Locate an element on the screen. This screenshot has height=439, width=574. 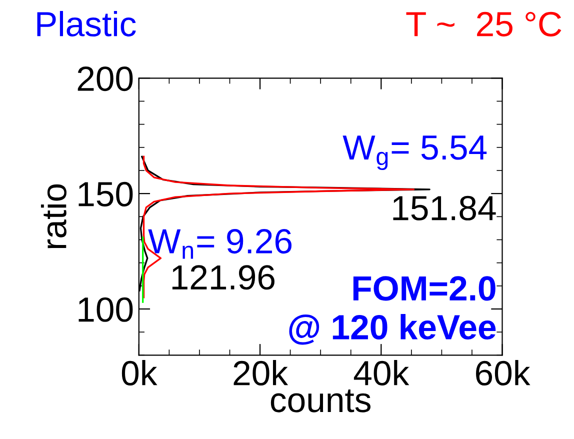
annotation: @ 120 keVee is located at coordinates (392, 329).